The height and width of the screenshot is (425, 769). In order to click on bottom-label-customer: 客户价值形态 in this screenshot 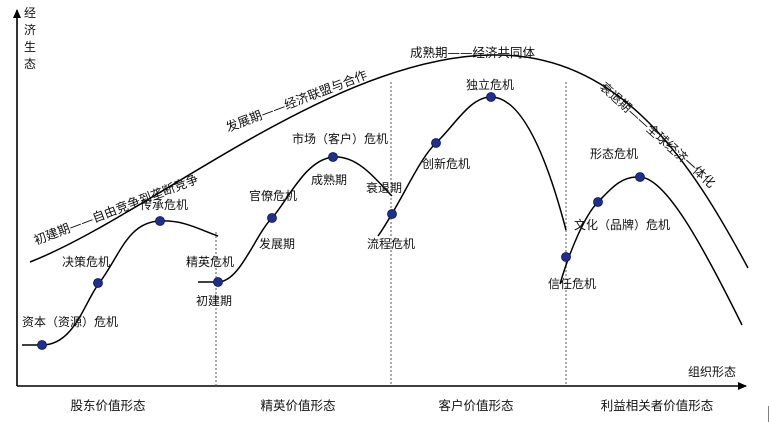, I will do `click(475, 405)`.